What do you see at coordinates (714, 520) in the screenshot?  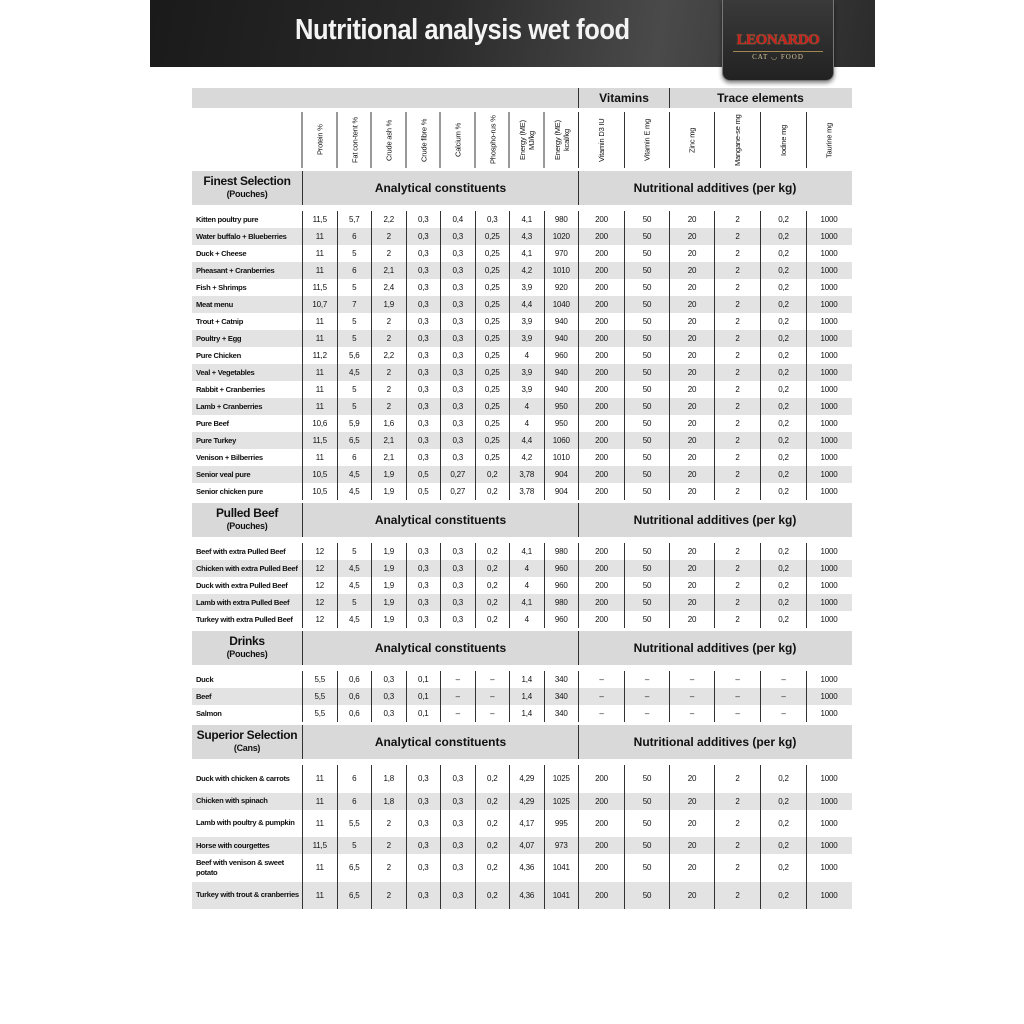 I see `nutritional-additives-label: Nutritional additives (per kg)` at bounding box center [714, 520].